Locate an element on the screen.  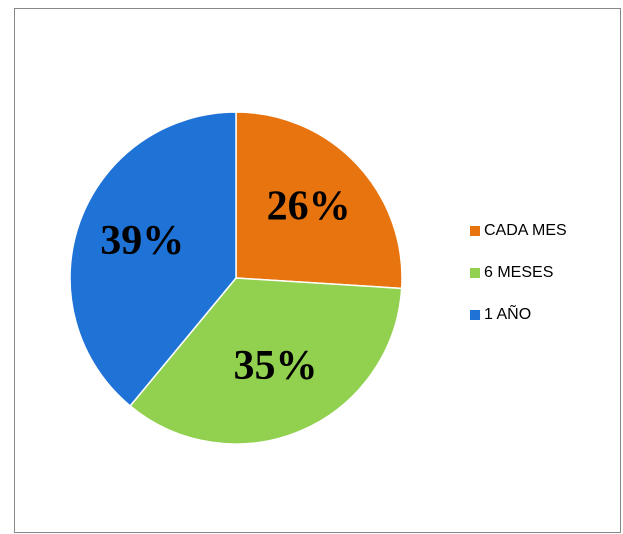
legend-label: CADA MES is located at coordinates (525, 230).